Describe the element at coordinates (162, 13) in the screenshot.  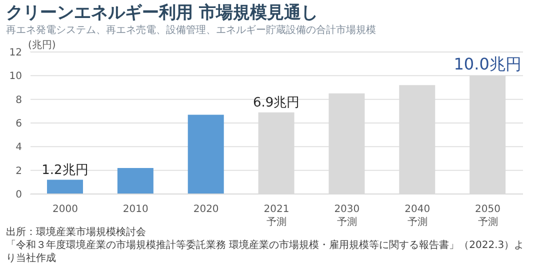
I see `chart-title: クリーンエネルギー利用 市場規模見通し` at that location.